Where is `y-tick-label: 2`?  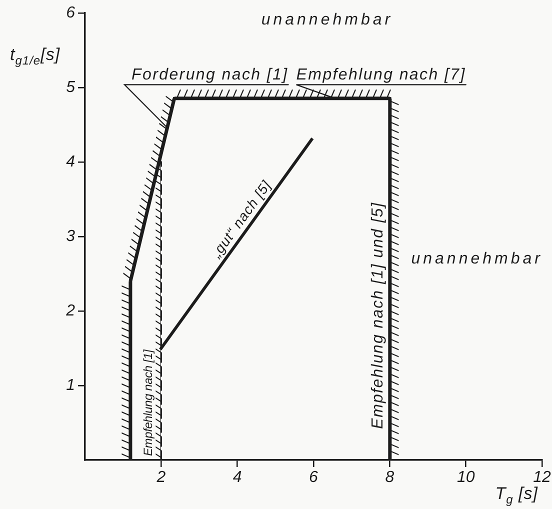 y-tick-label: 2 is located at coordinates (70, 311).